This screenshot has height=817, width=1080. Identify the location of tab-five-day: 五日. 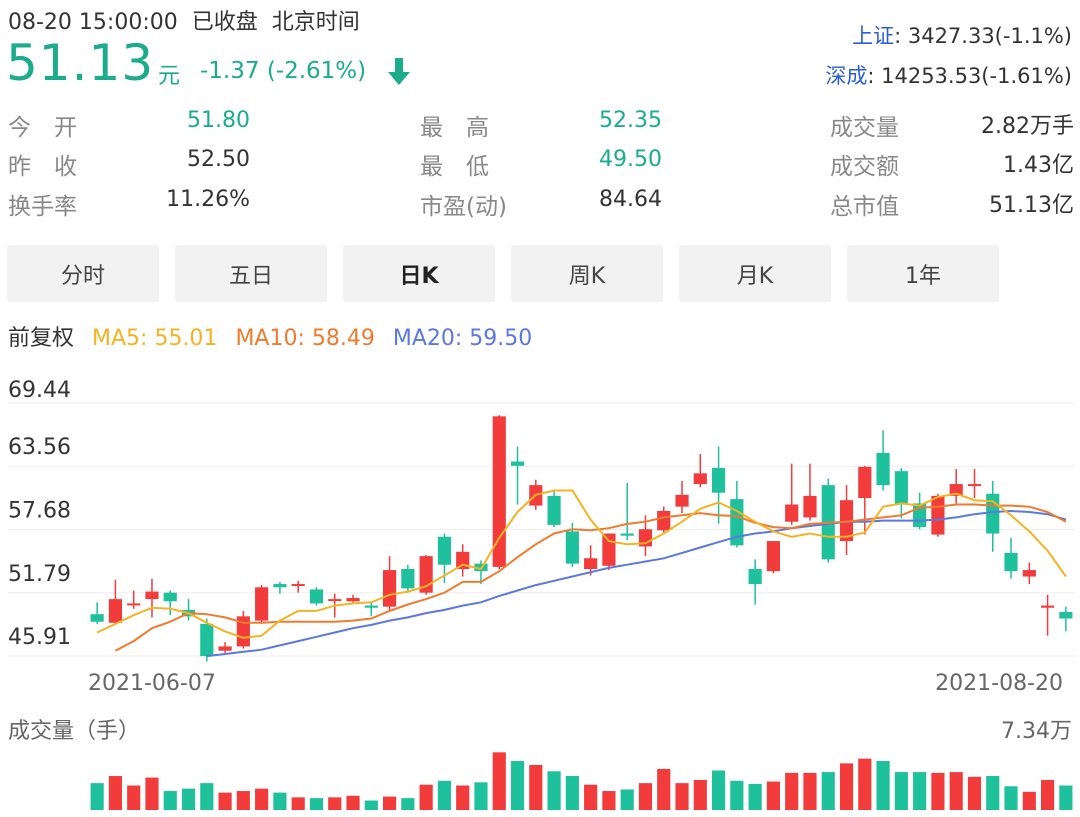
(251, 273).